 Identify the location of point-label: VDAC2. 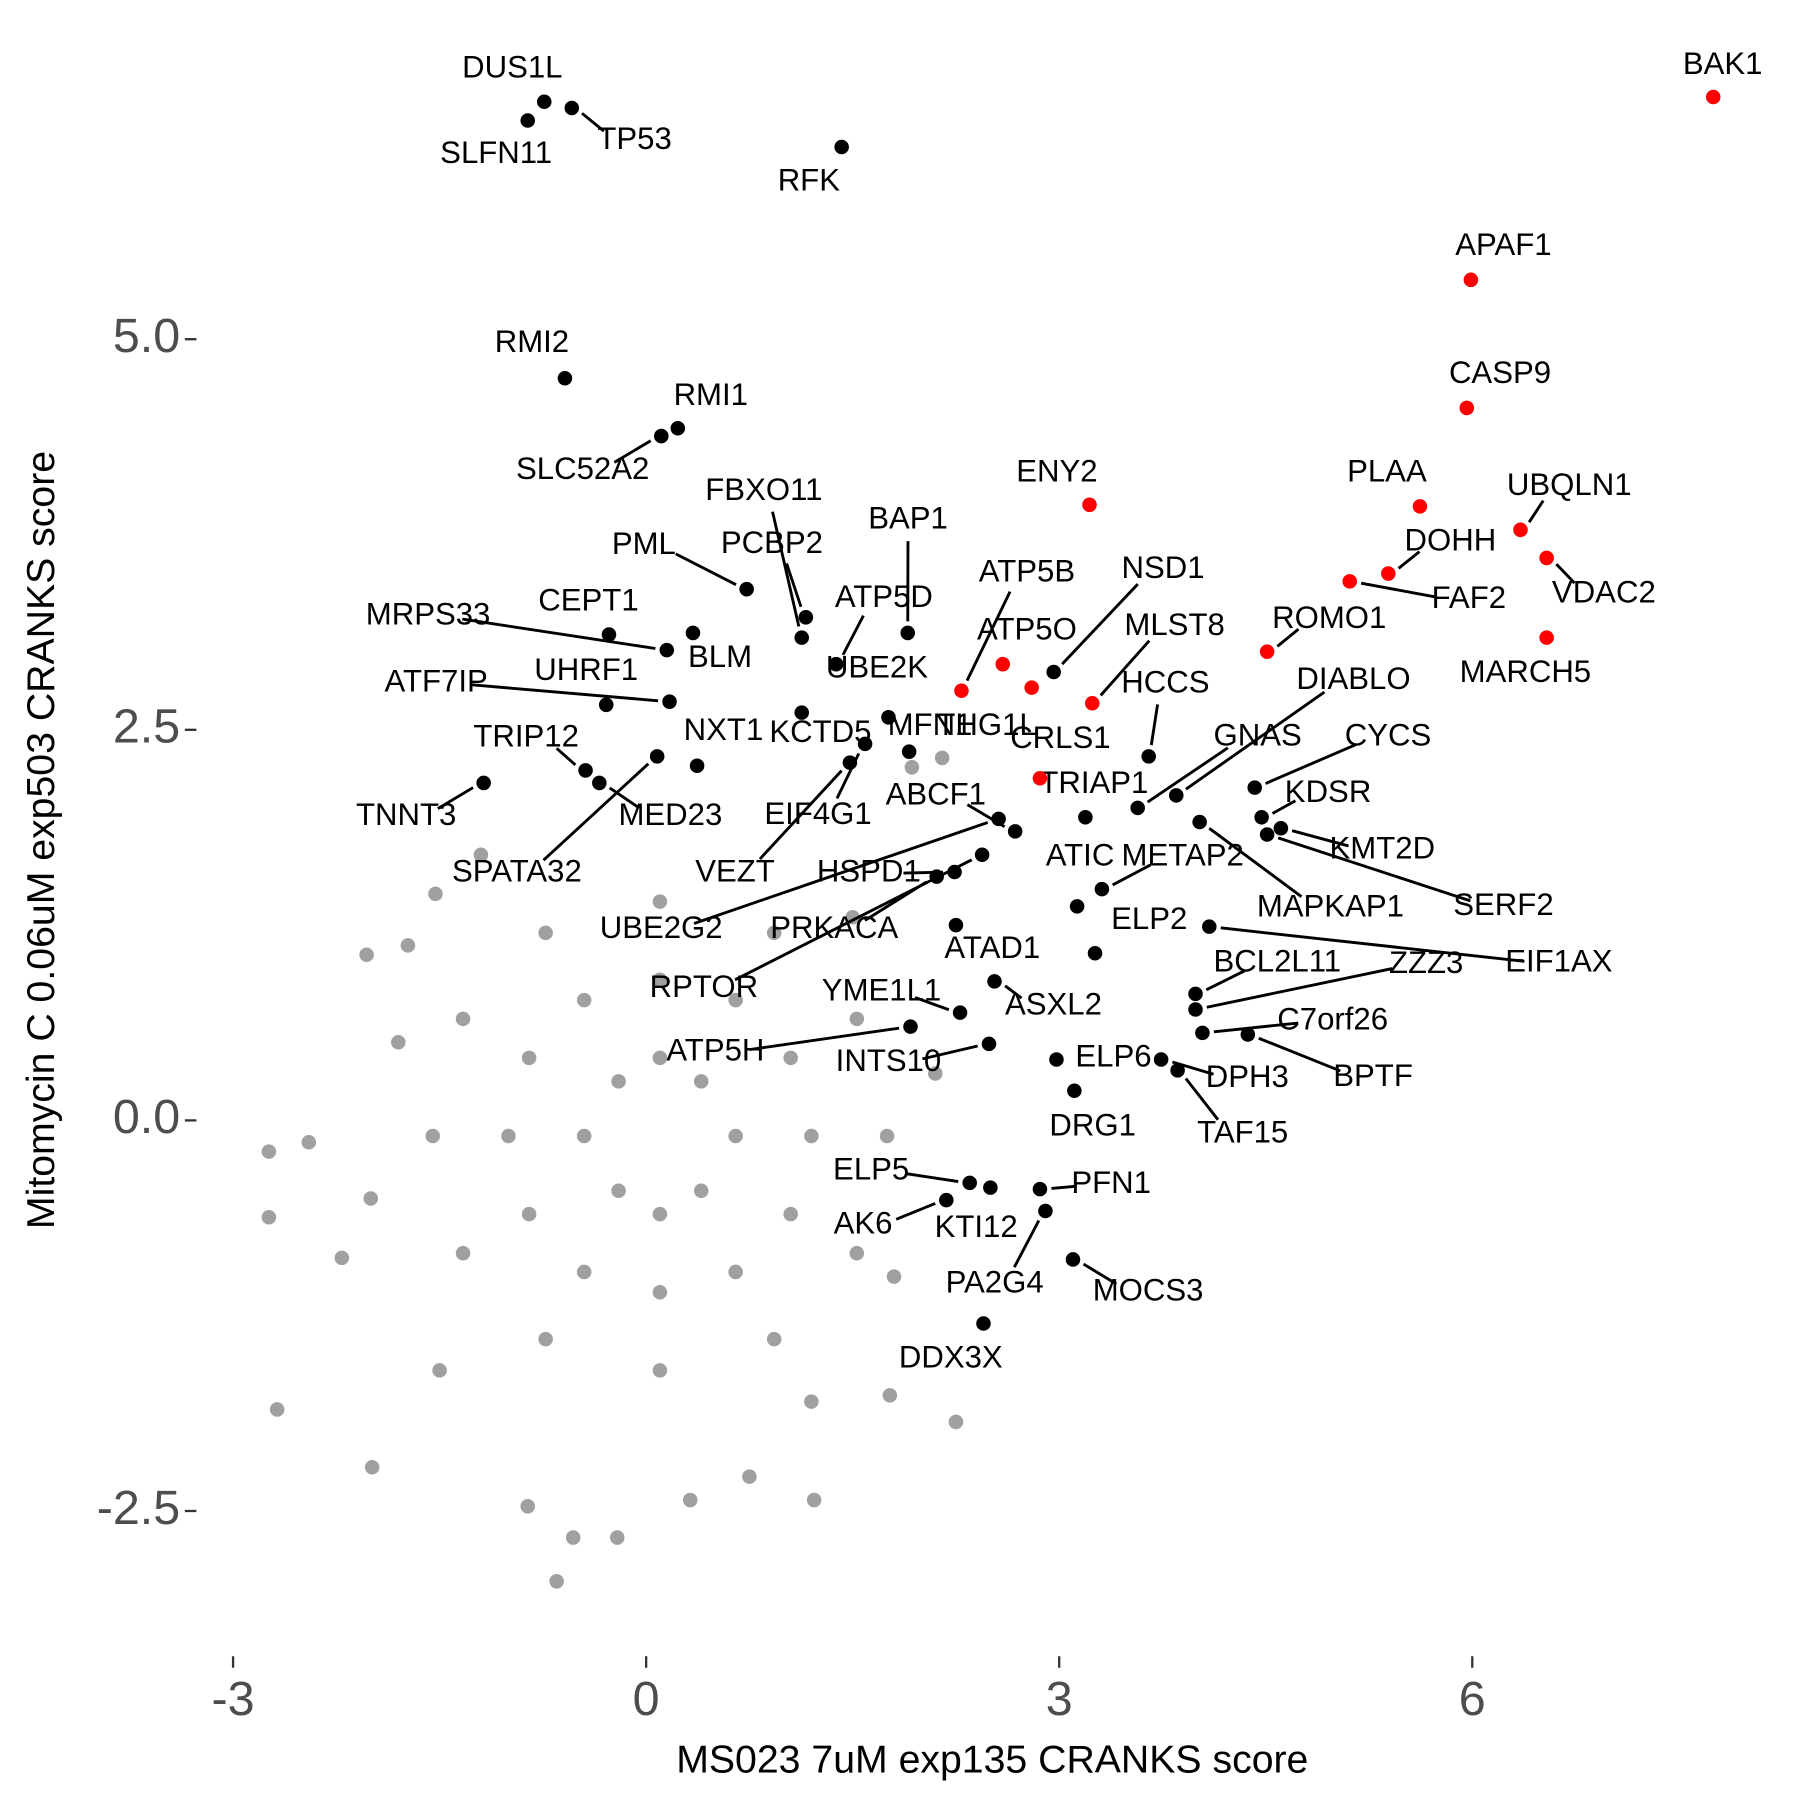
(1604, 591).